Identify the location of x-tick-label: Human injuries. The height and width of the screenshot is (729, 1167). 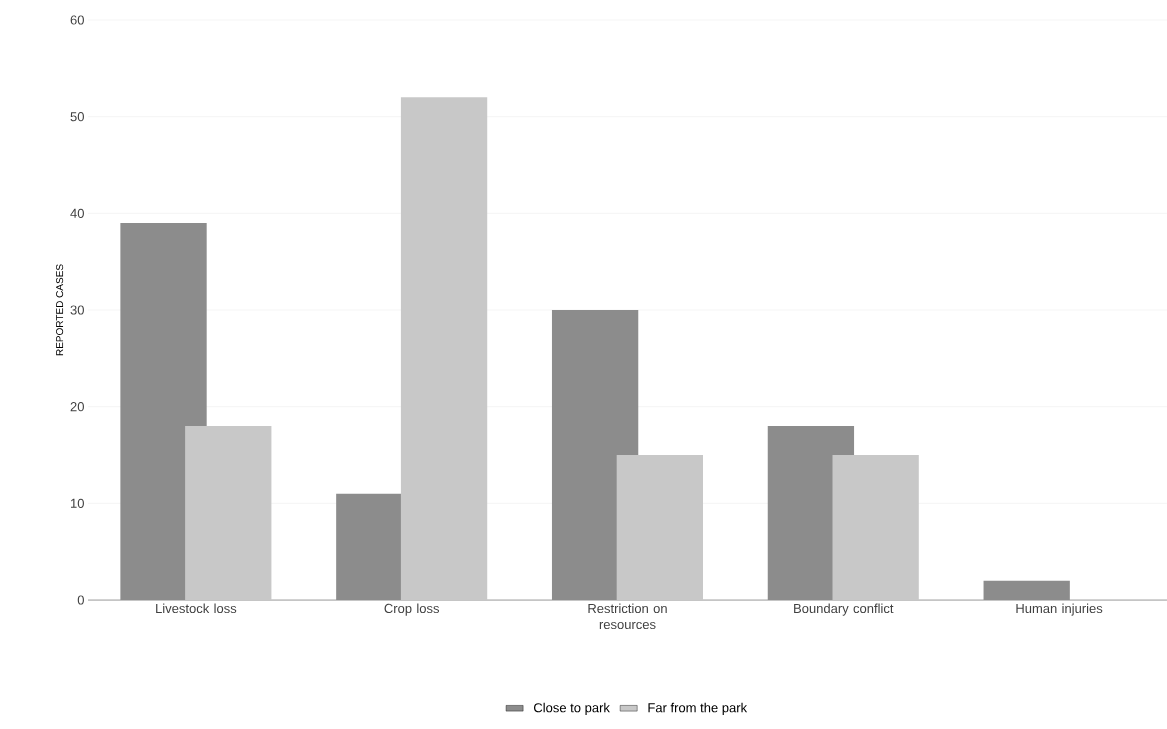
(1059, 609).